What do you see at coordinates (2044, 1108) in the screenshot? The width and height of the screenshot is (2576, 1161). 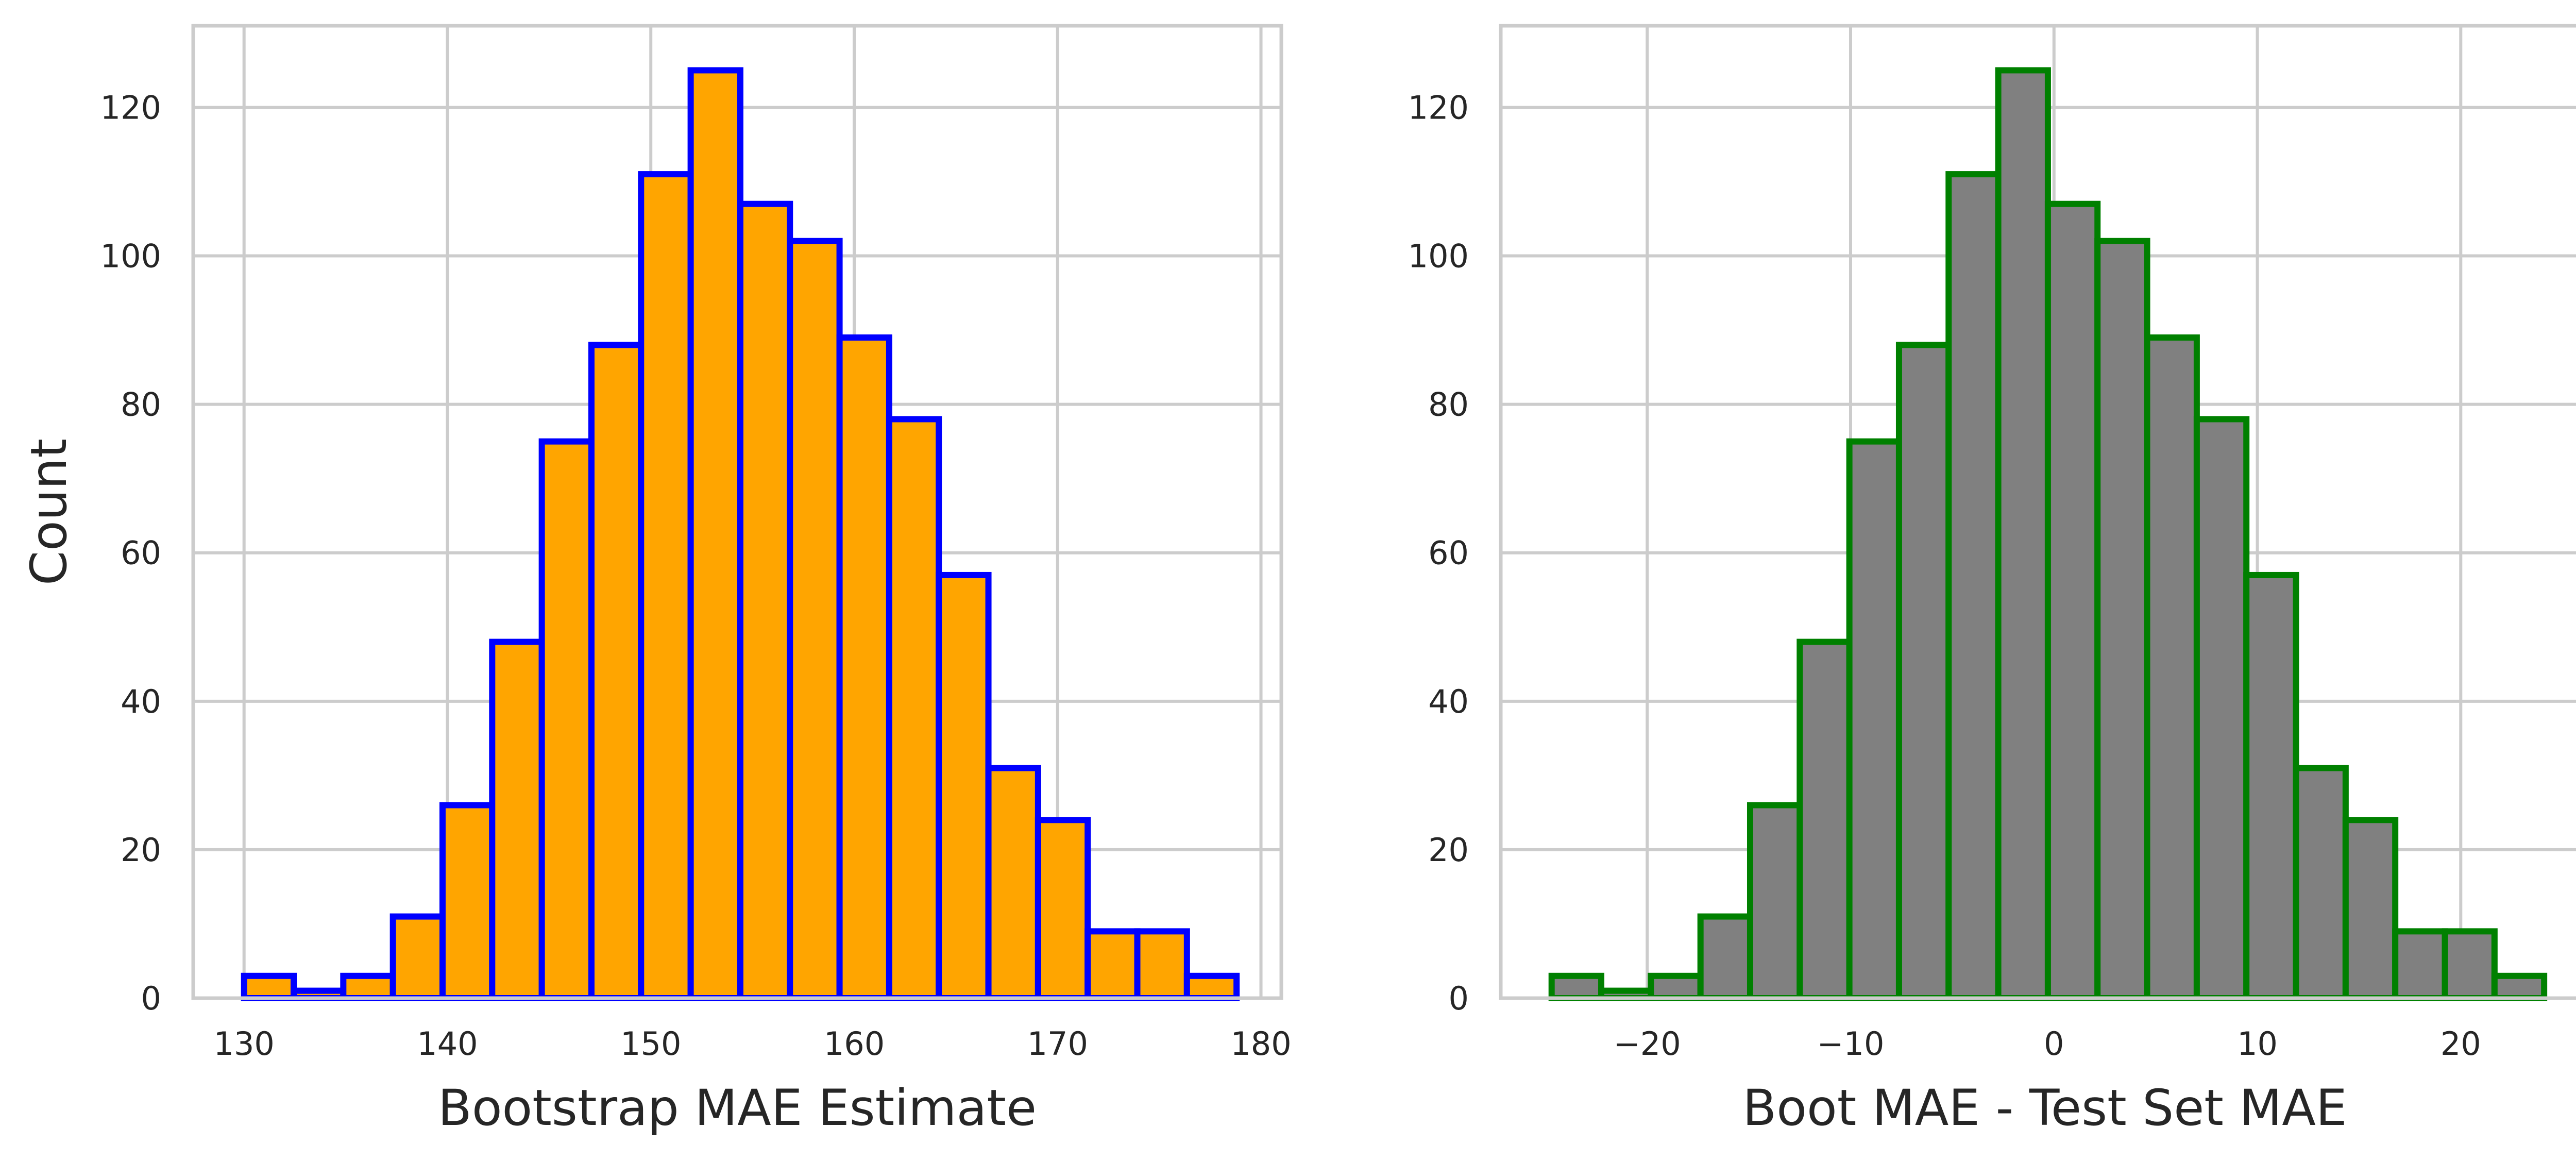 I see `x-axis-label: Boot MAE - Test Set MAE` at bounding box center [2044, 1108].